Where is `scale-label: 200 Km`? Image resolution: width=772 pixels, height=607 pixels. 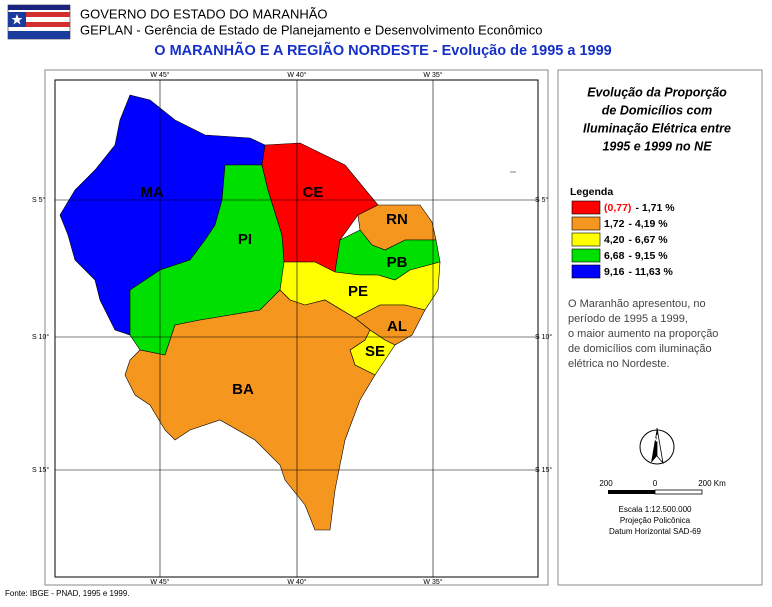
scale-label: 200 Km is located at coordinates (712, 483).